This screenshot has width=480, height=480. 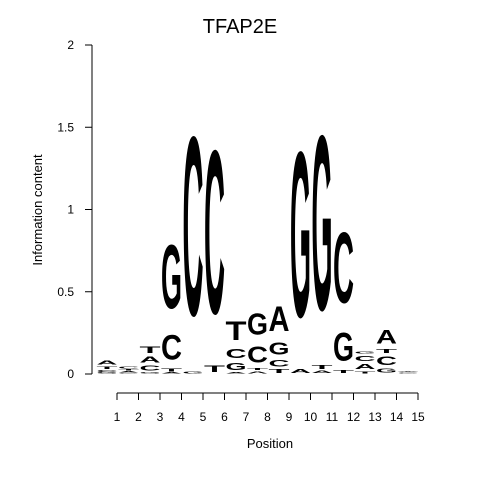 What do you see at coordinates (75, 209) in the screenshot?
I see `y-axis: 0 0.5 1 1.5 2` at bounding box center [75, 209].